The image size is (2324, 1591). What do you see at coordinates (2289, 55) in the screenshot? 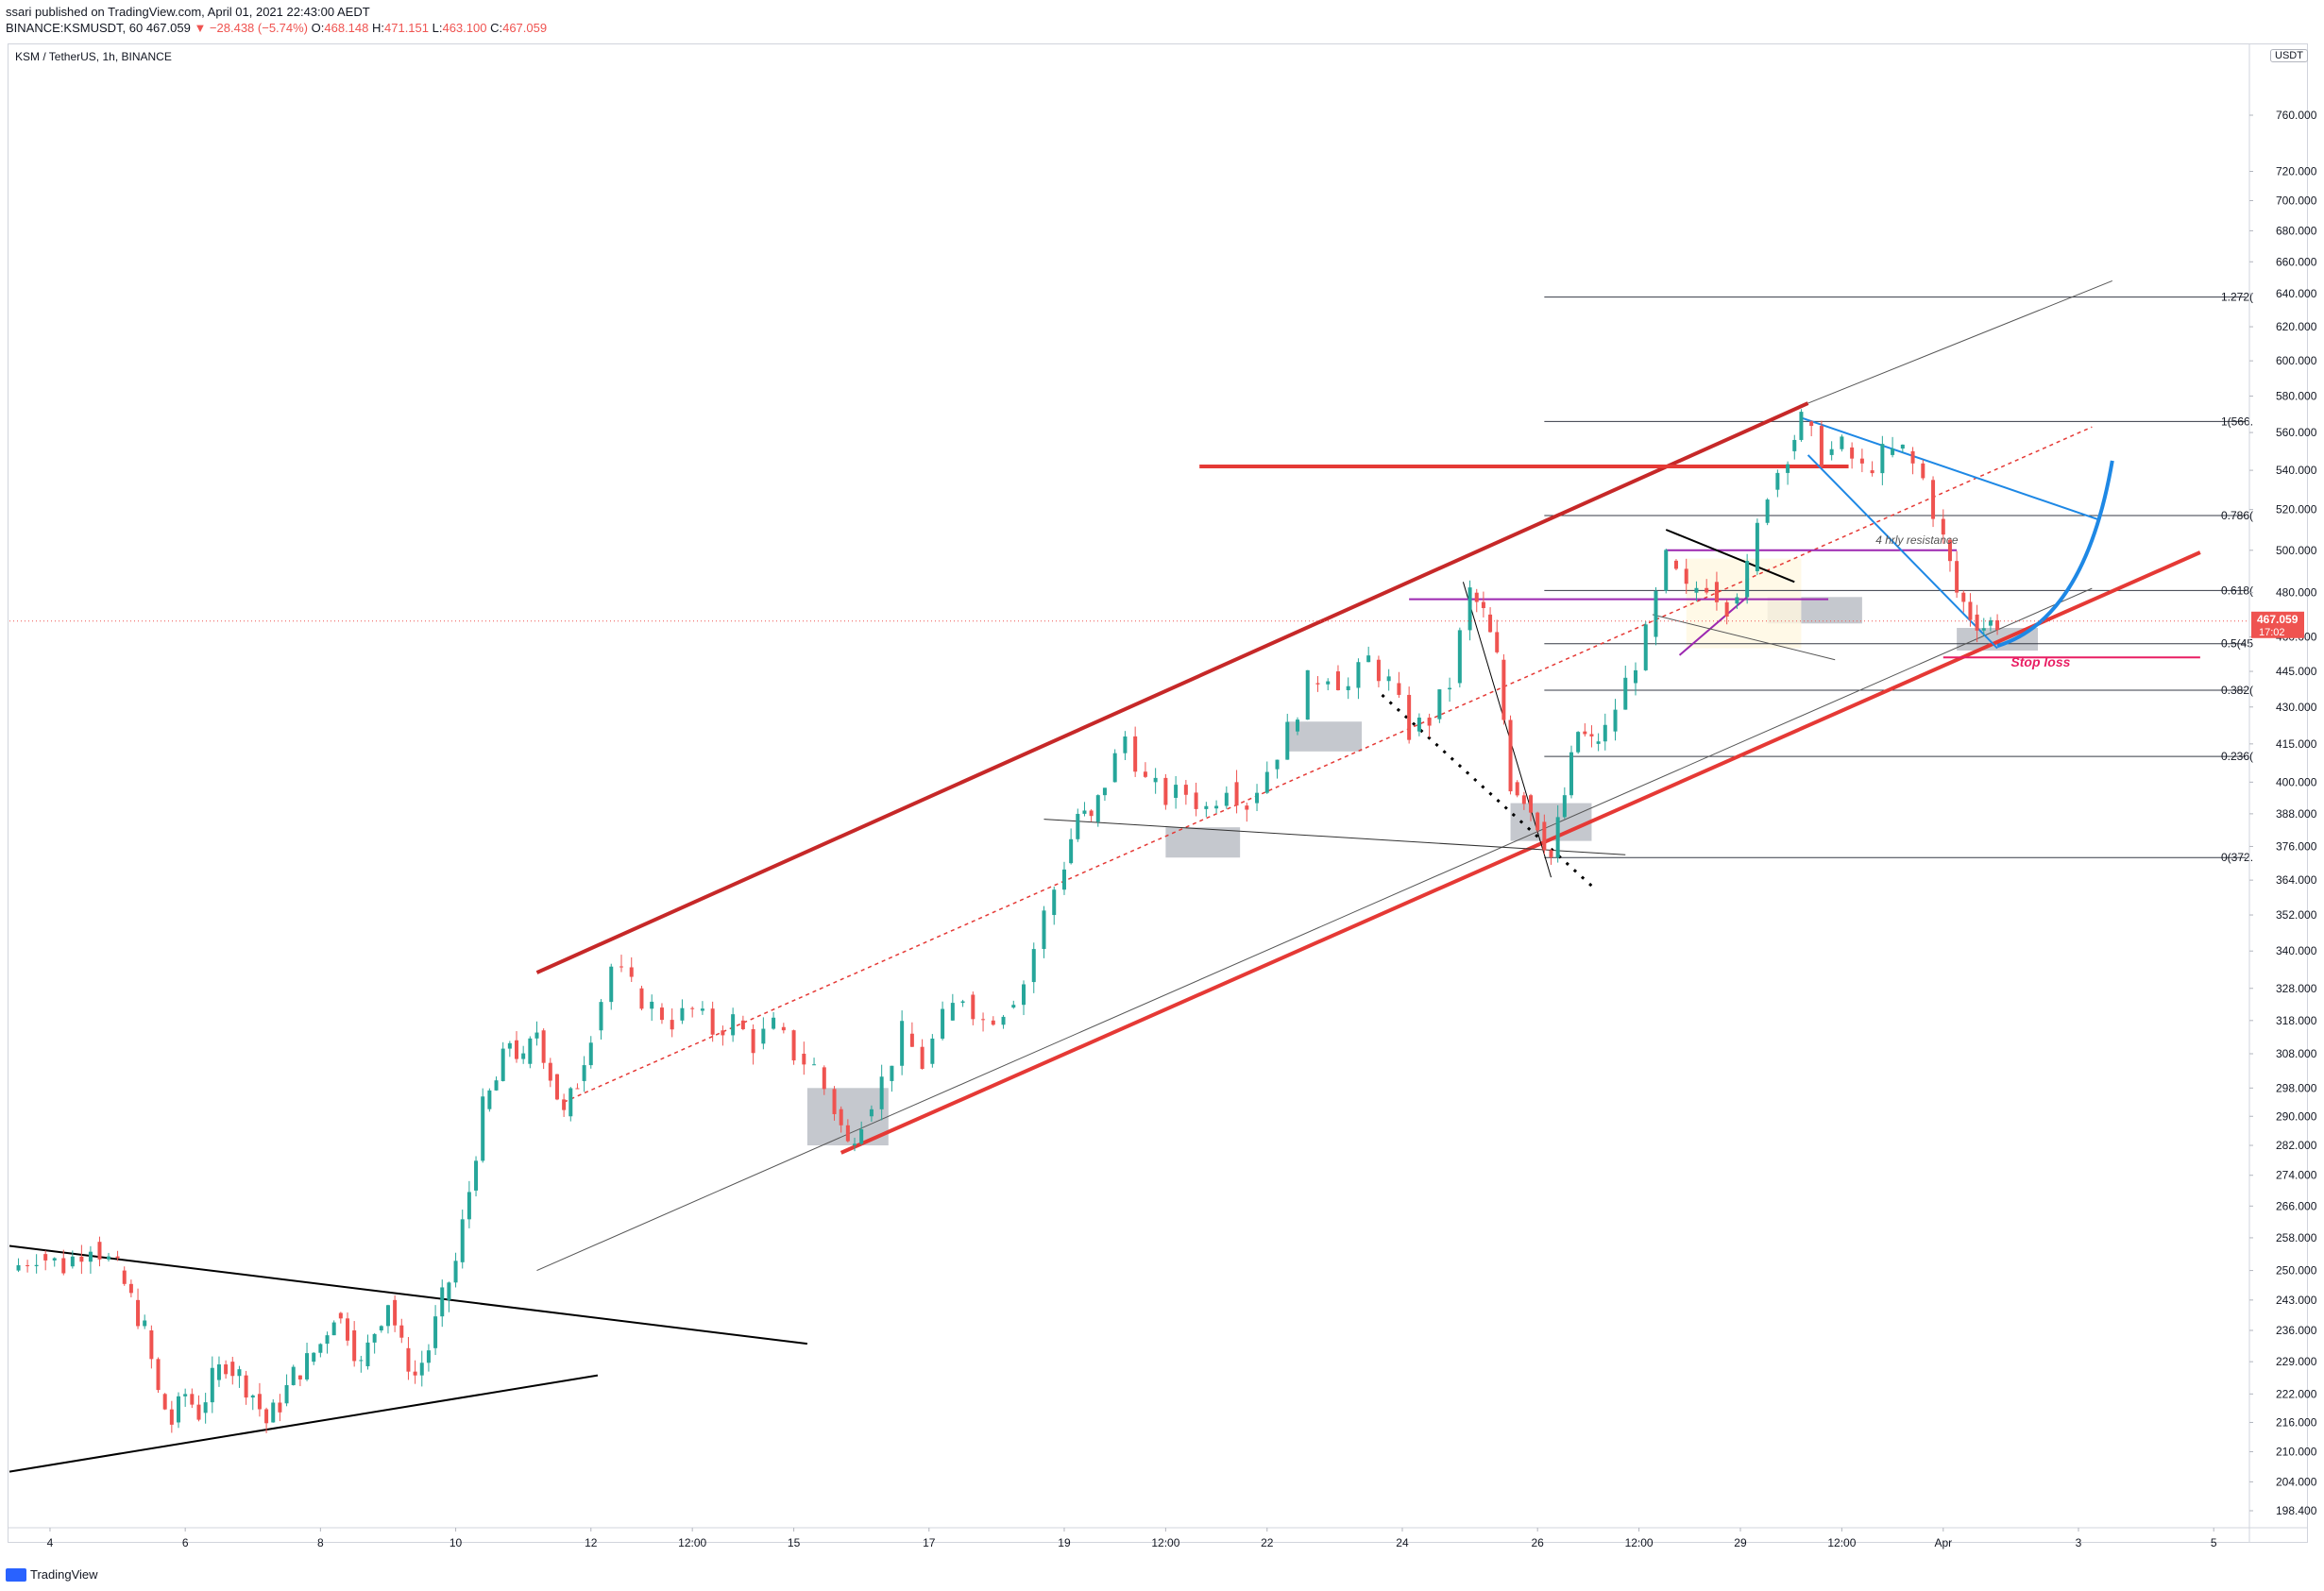
I see `currency-badge: USDT` at bounding box center [2289, 55].